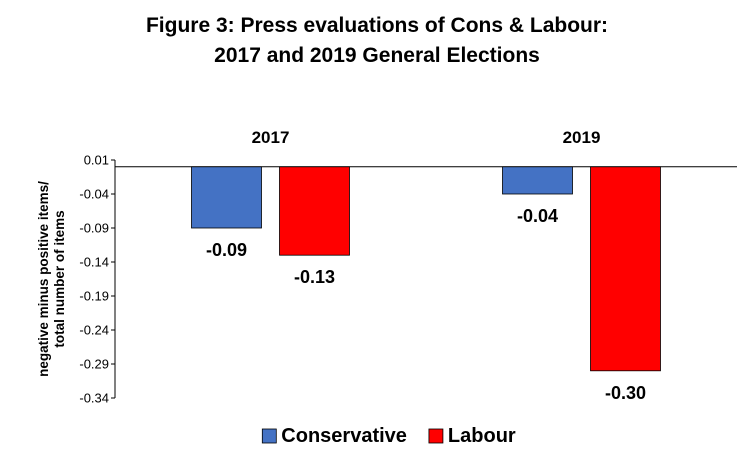 Image resolution: width=754 pixels, height=472 pixels. Describe the element at coordinates (314, 277) in the screenshot. I see `data-label: -0.13` at that location.